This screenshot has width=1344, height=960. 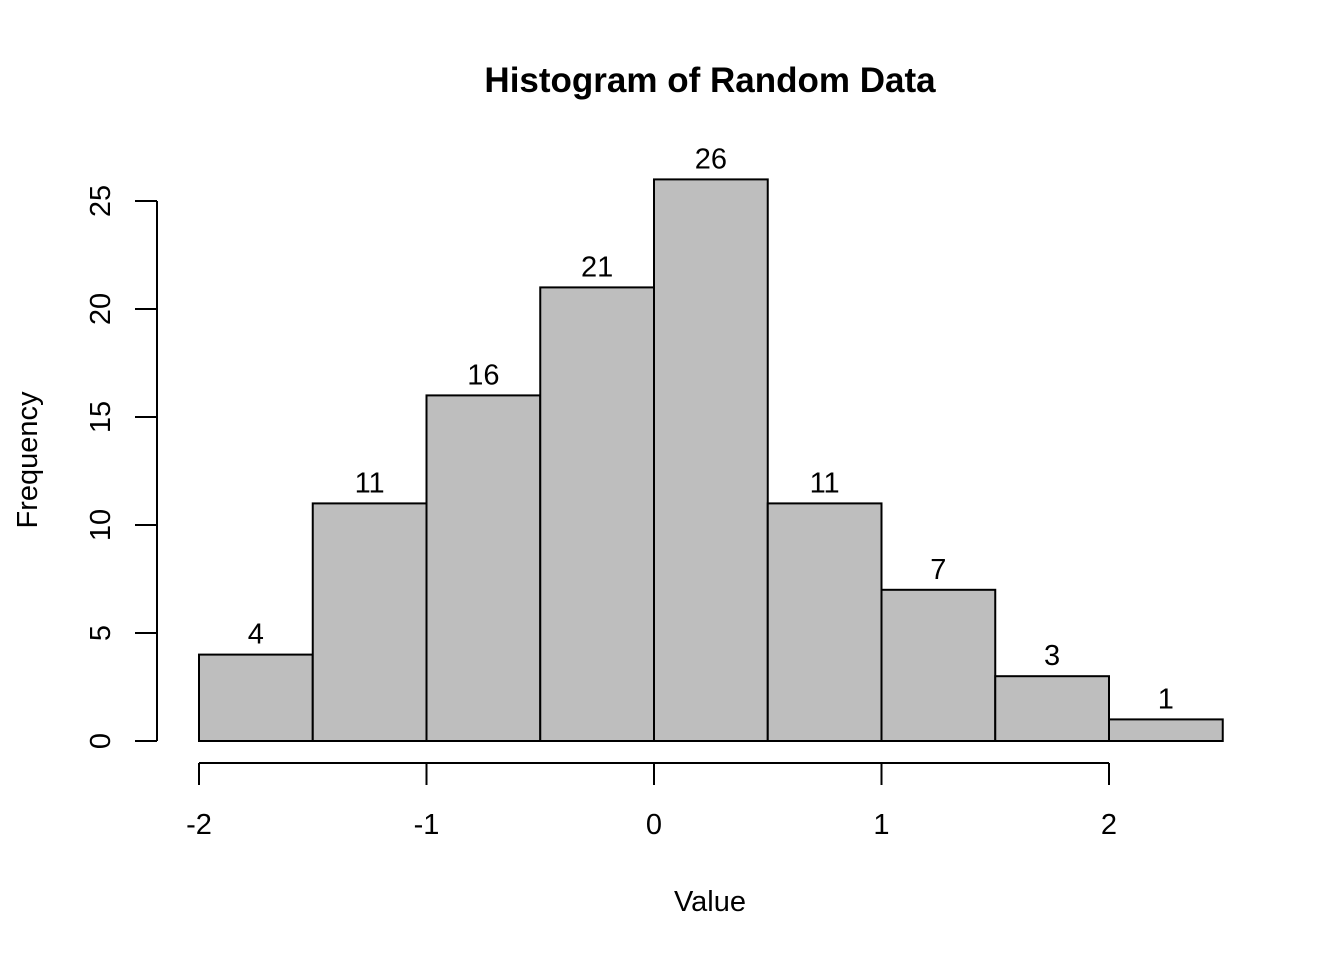 I want to click on x-tick-label: 2, so click(x=1109, y=825).